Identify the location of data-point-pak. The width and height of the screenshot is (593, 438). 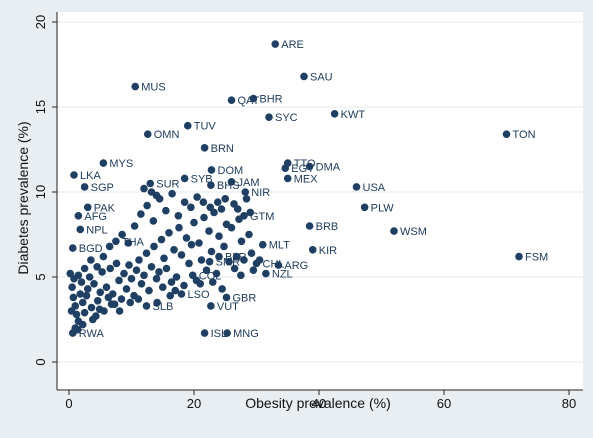
(87, 207).